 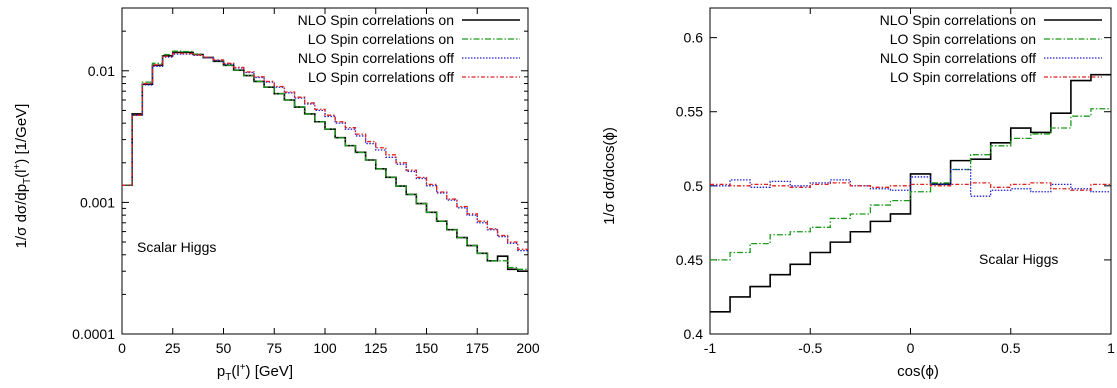 What do you see at coordinates (528, 348) in the screenshot?
I see `x-tick-label: 200` at bounding box center [528, 348].